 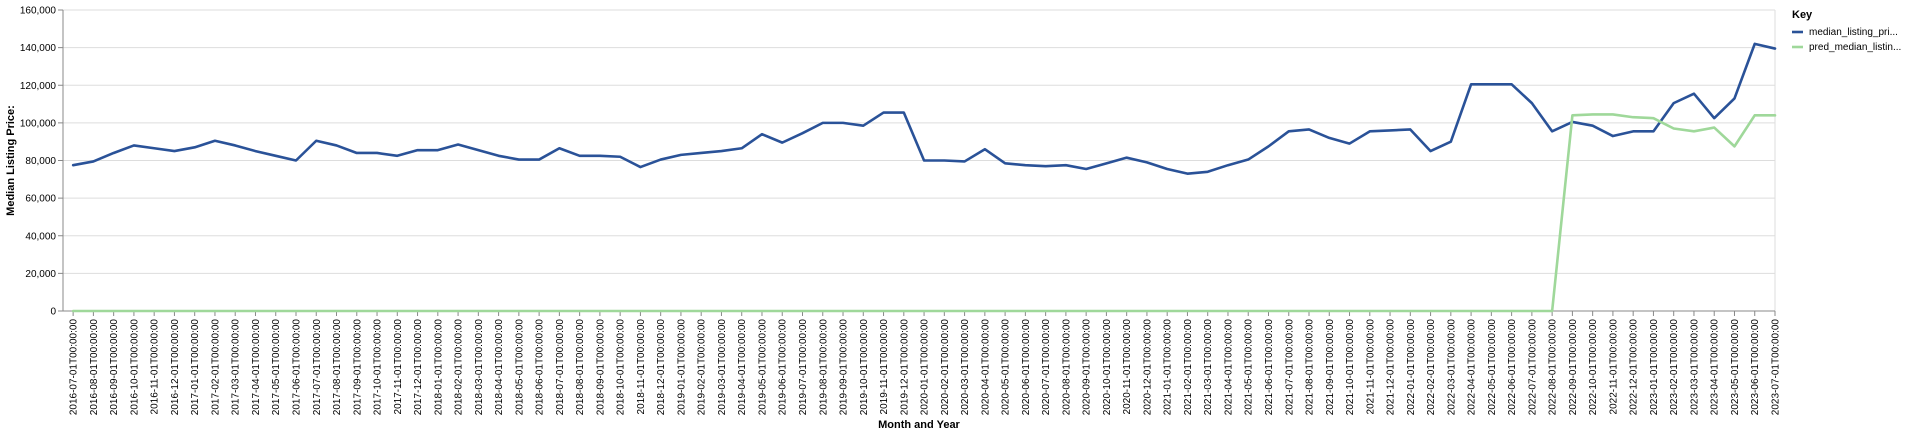 I want to click on x-tick-label: 2017-11-01T00:00:00, so click(x=398, y=367).